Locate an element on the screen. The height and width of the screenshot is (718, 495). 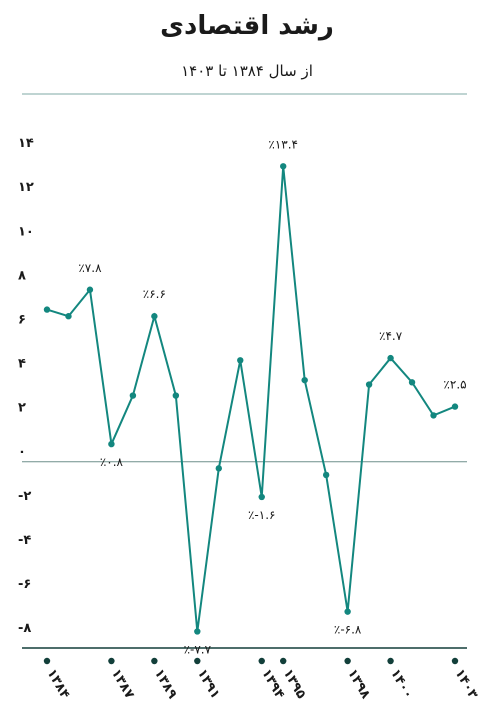
y-tick-label: ۱۲ is located at coordinates (26, 187).